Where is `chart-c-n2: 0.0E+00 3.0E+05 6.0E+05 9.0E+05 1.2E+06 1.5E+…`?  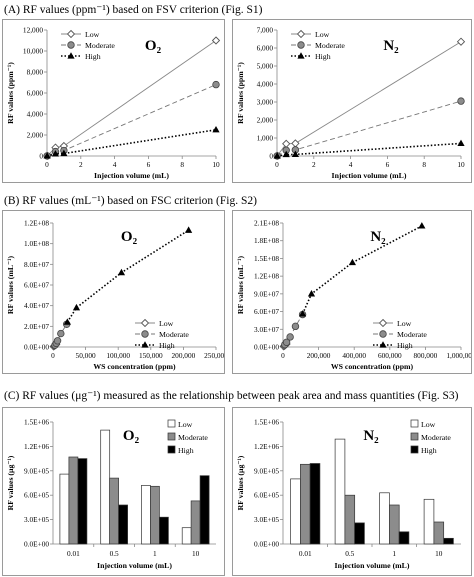 chart-c-n2: 0.0E+00 3.0E+05 6.0E+05 9.0E+05 1.2E+06 1.5E+… is located at coordinates (348, 494).